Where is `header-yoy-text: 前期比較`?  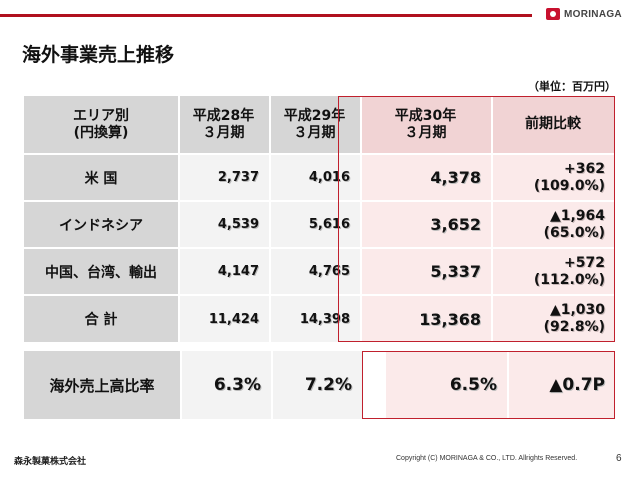 header-yoy-text: 前期比較 is located at coordinates (553, 124).